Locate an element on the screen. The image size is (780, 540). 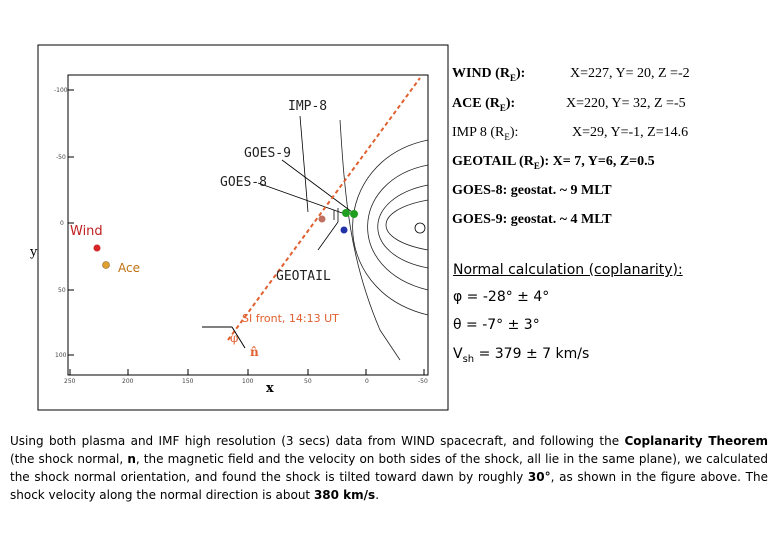
vsh-value: Vsh = 379 ± 7 km/s is located at coordinates (521, 355).